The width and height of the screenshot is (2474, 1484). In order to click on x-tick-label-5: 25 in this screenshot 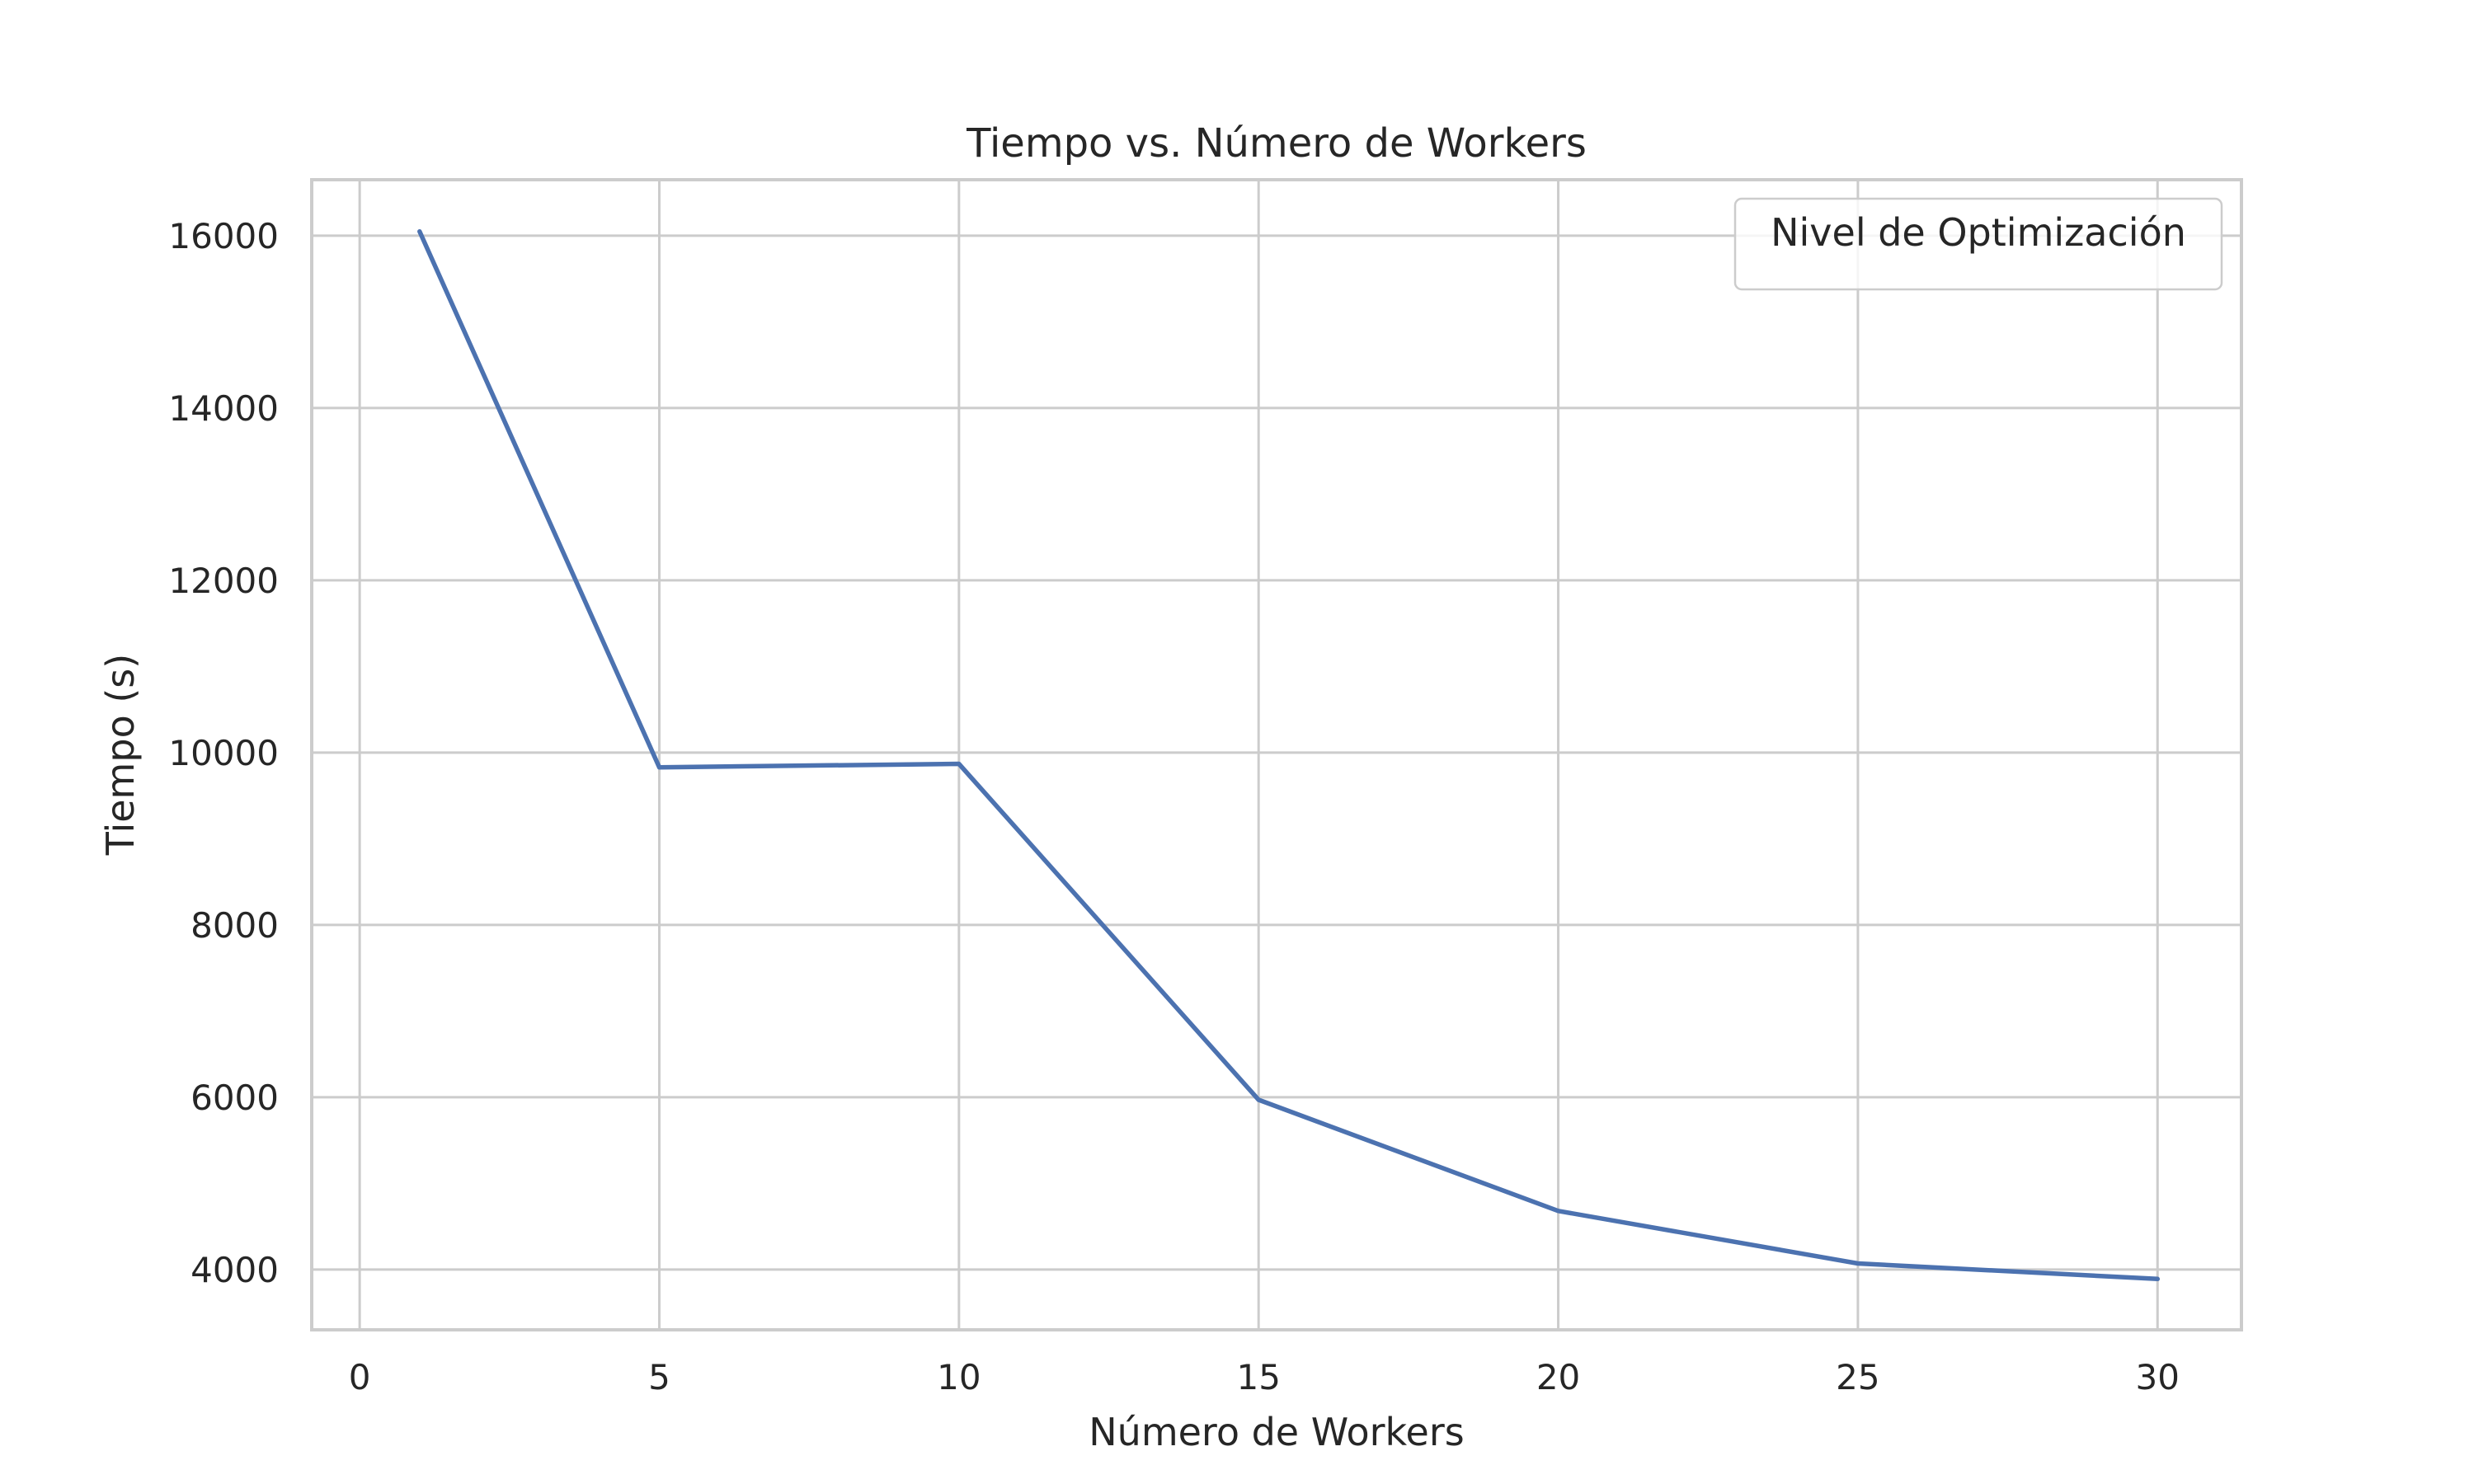, I will do `click(1857, 1377)`.